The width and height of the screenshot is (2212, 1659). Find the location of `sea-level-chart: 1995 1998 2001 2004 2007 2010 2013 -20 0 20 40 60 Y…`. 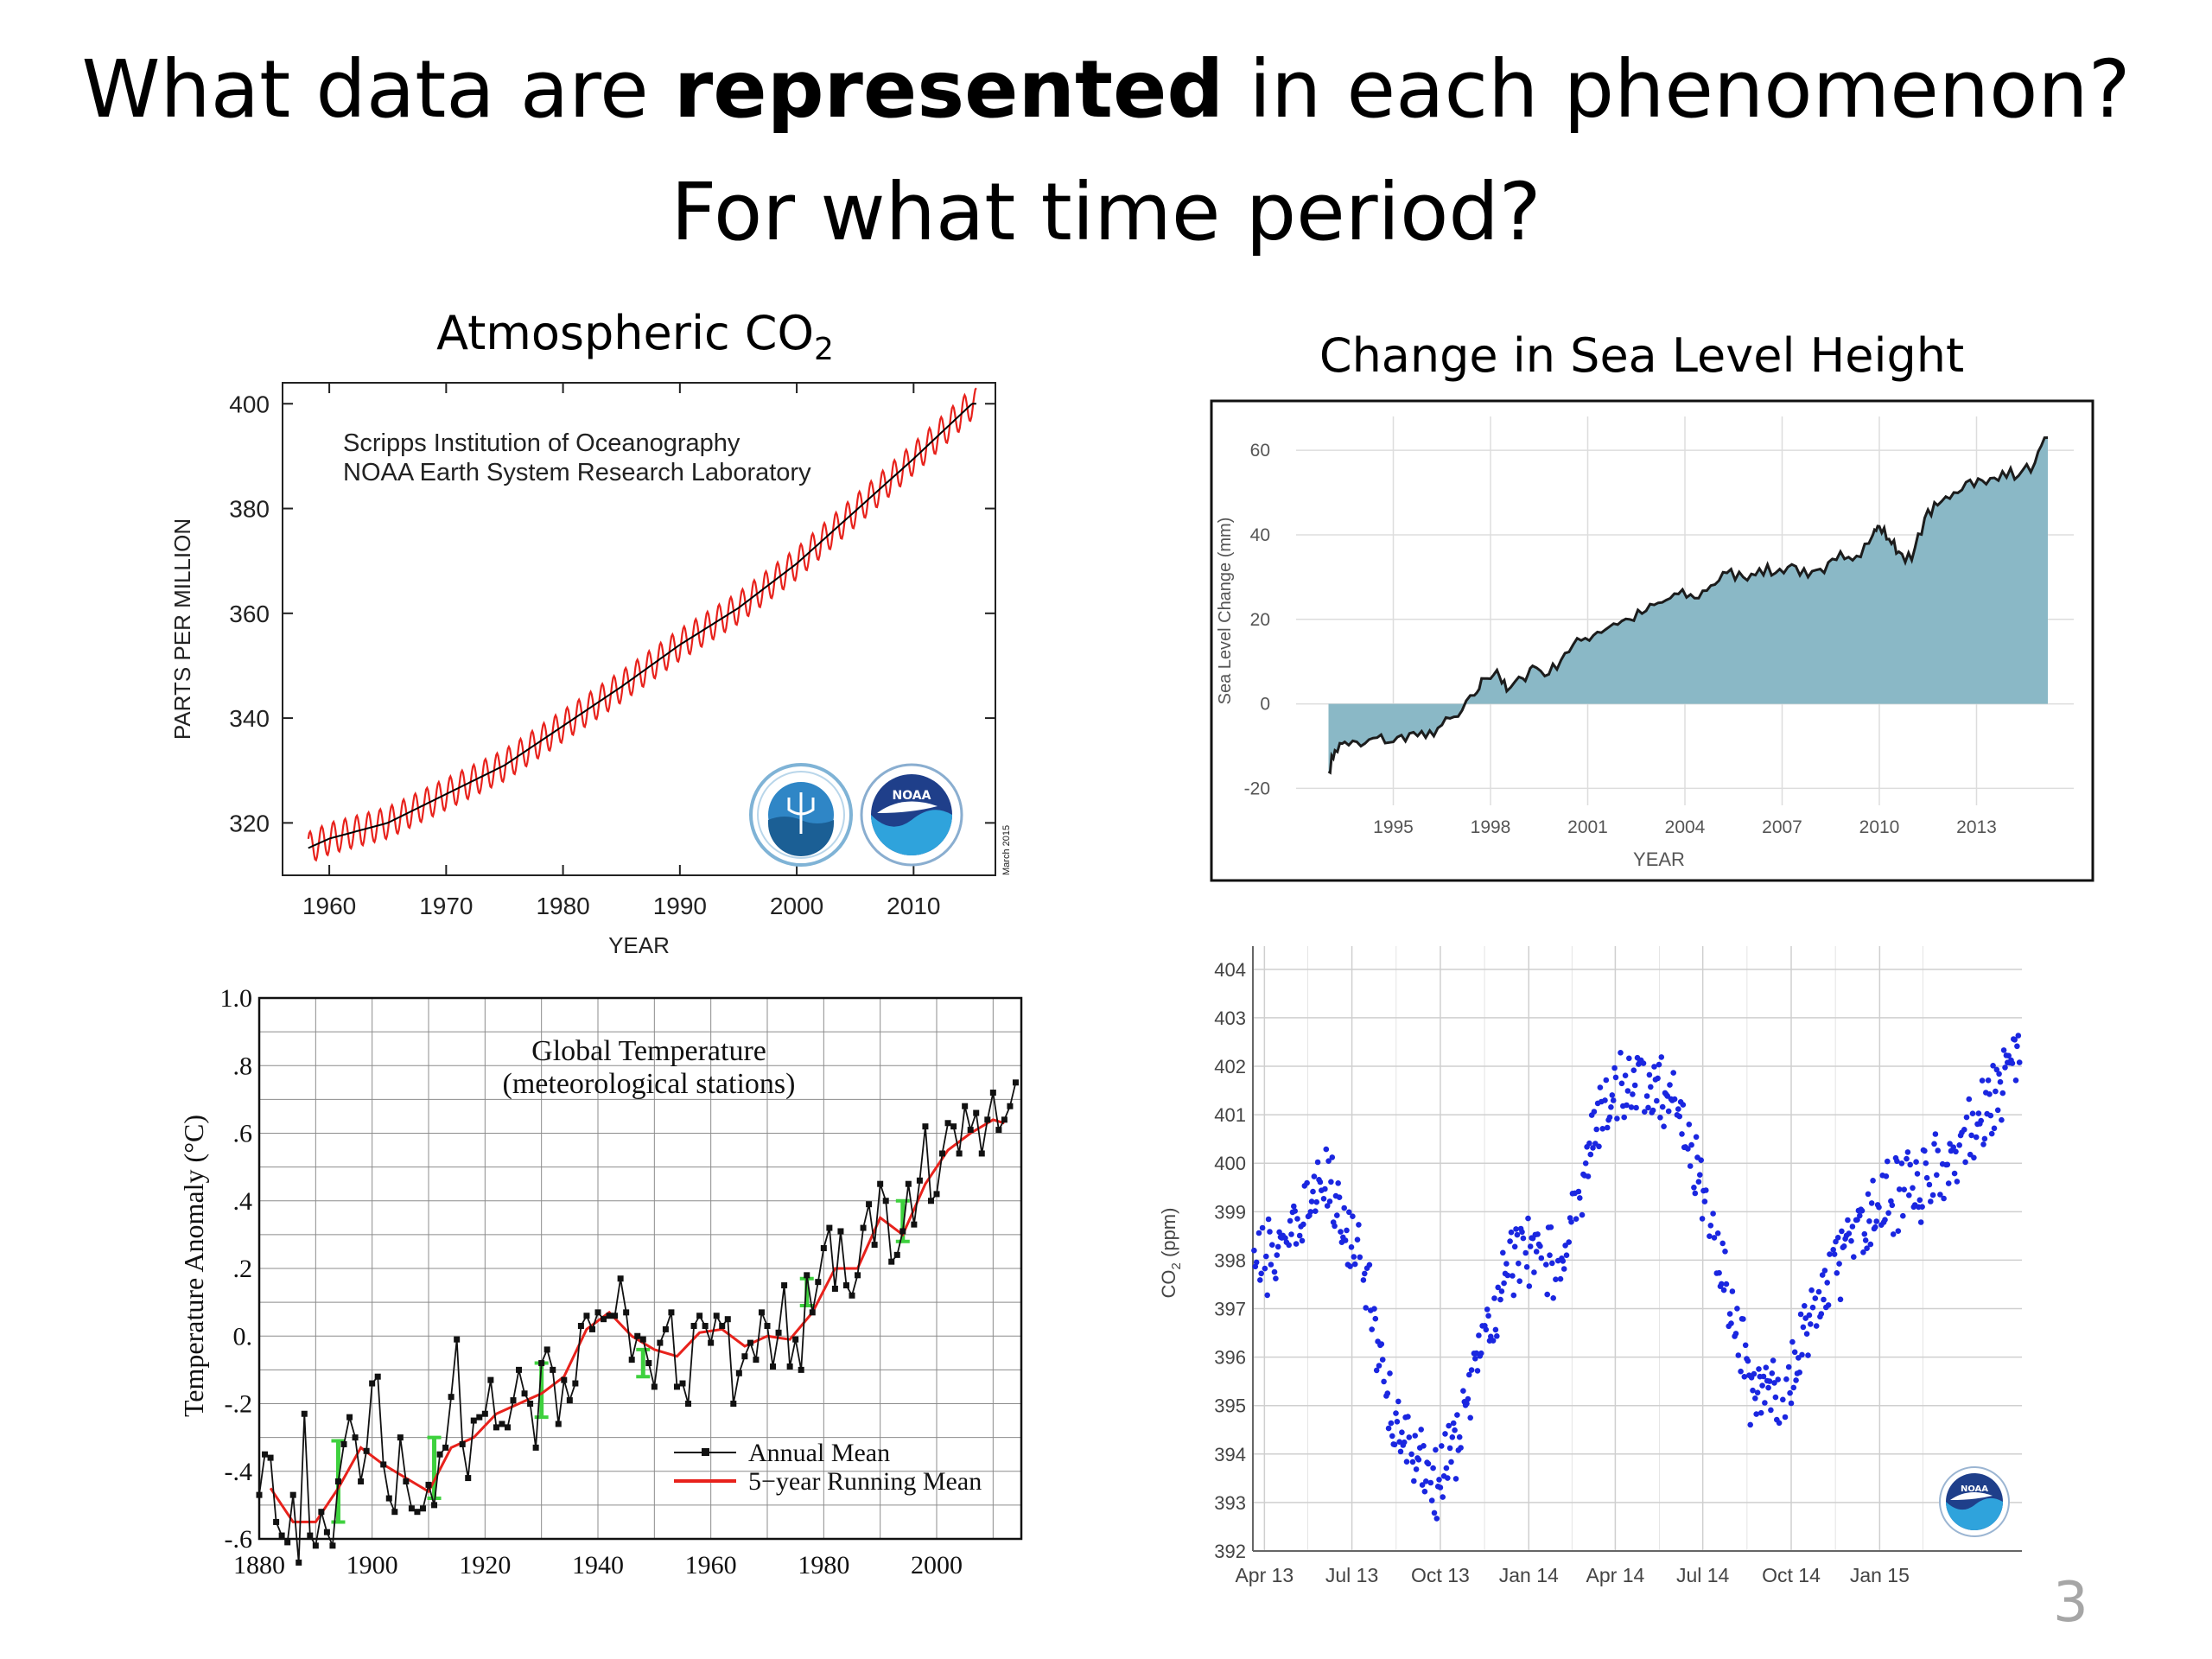

sea-level-chart: 1995 1998 2001 2004 2007 2010 2013 -20 0 20 40 60 Y… is located at coordinates (1652, 640).